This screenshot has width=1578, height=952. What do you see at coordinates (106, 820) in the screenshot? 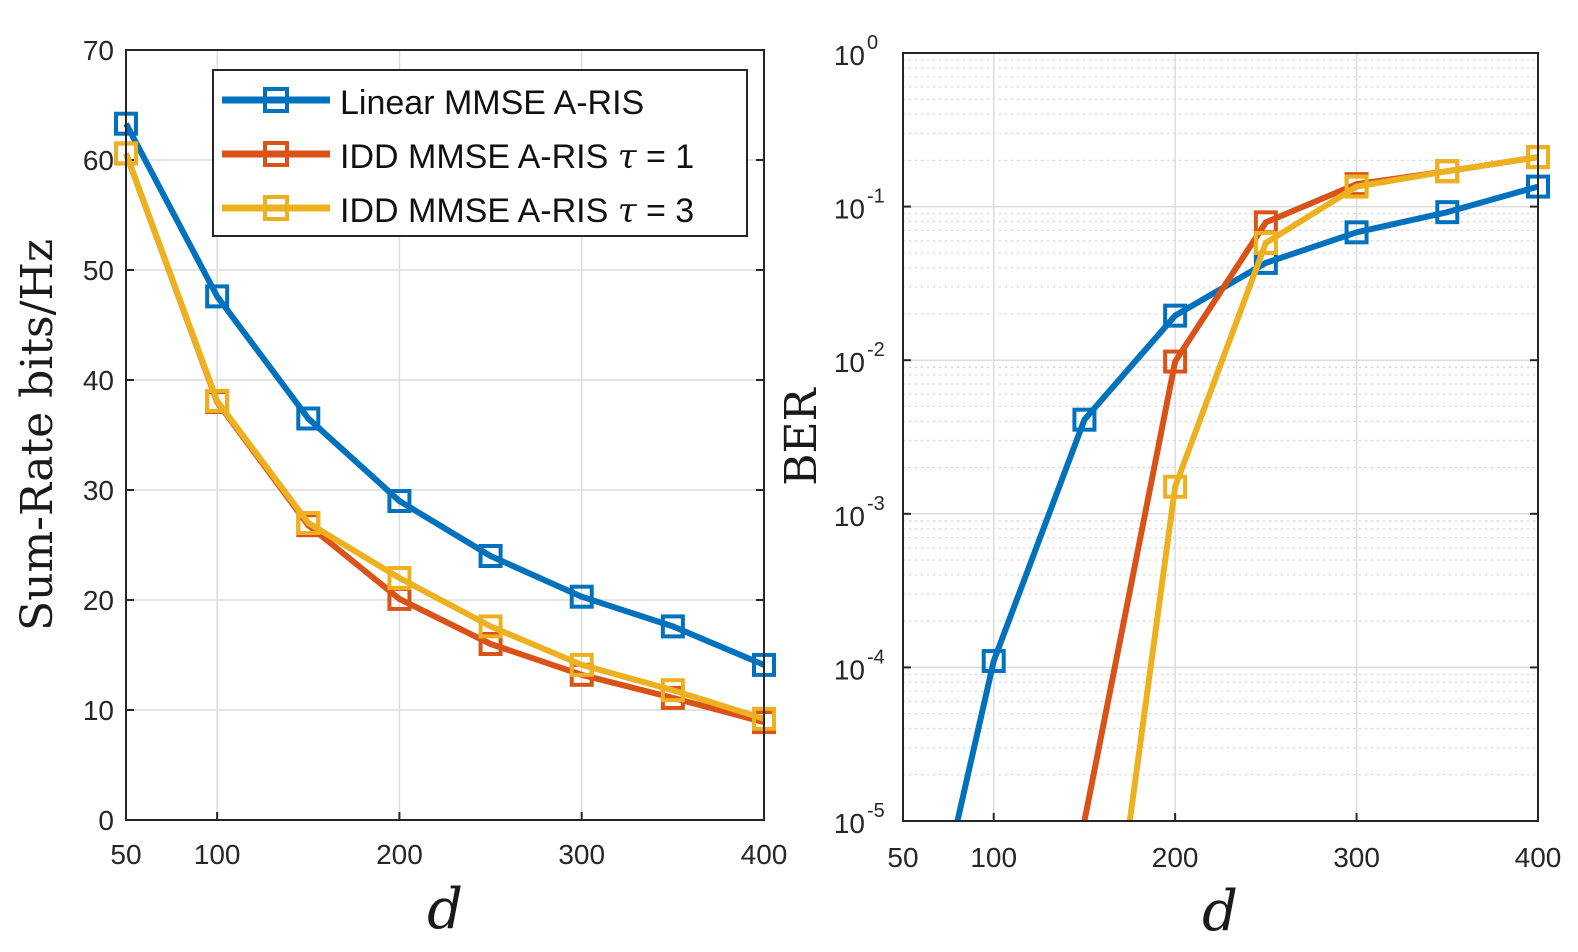
I see `left-y-tick-label: 0` at bounding box center [106, 820].